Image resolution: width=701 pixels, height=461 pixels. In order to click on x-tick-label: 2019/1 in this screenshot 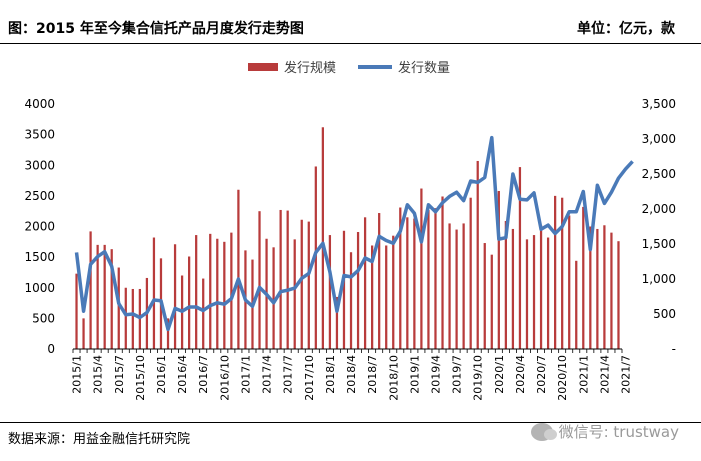, I will do `click(414, 374)`.